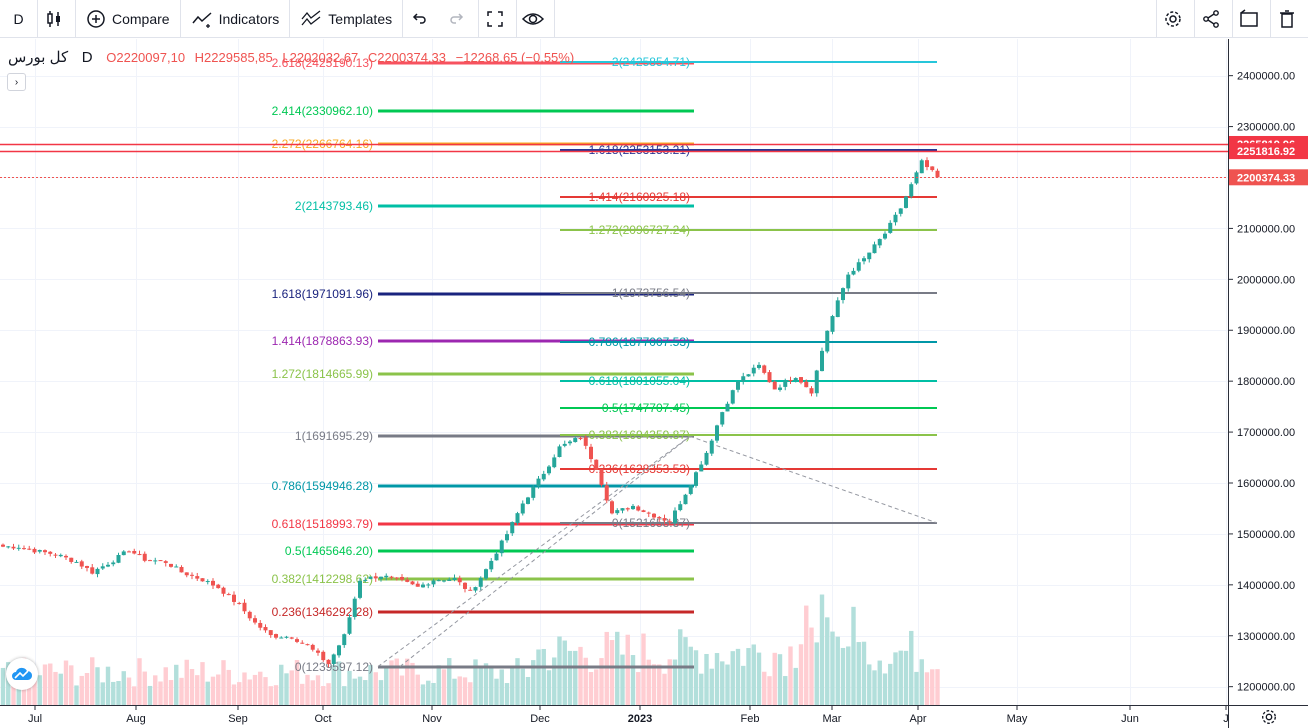  What do you see at coordinates (813, 479) in the screenshot?
I see `trend-line` at bounding box center [813, 479].